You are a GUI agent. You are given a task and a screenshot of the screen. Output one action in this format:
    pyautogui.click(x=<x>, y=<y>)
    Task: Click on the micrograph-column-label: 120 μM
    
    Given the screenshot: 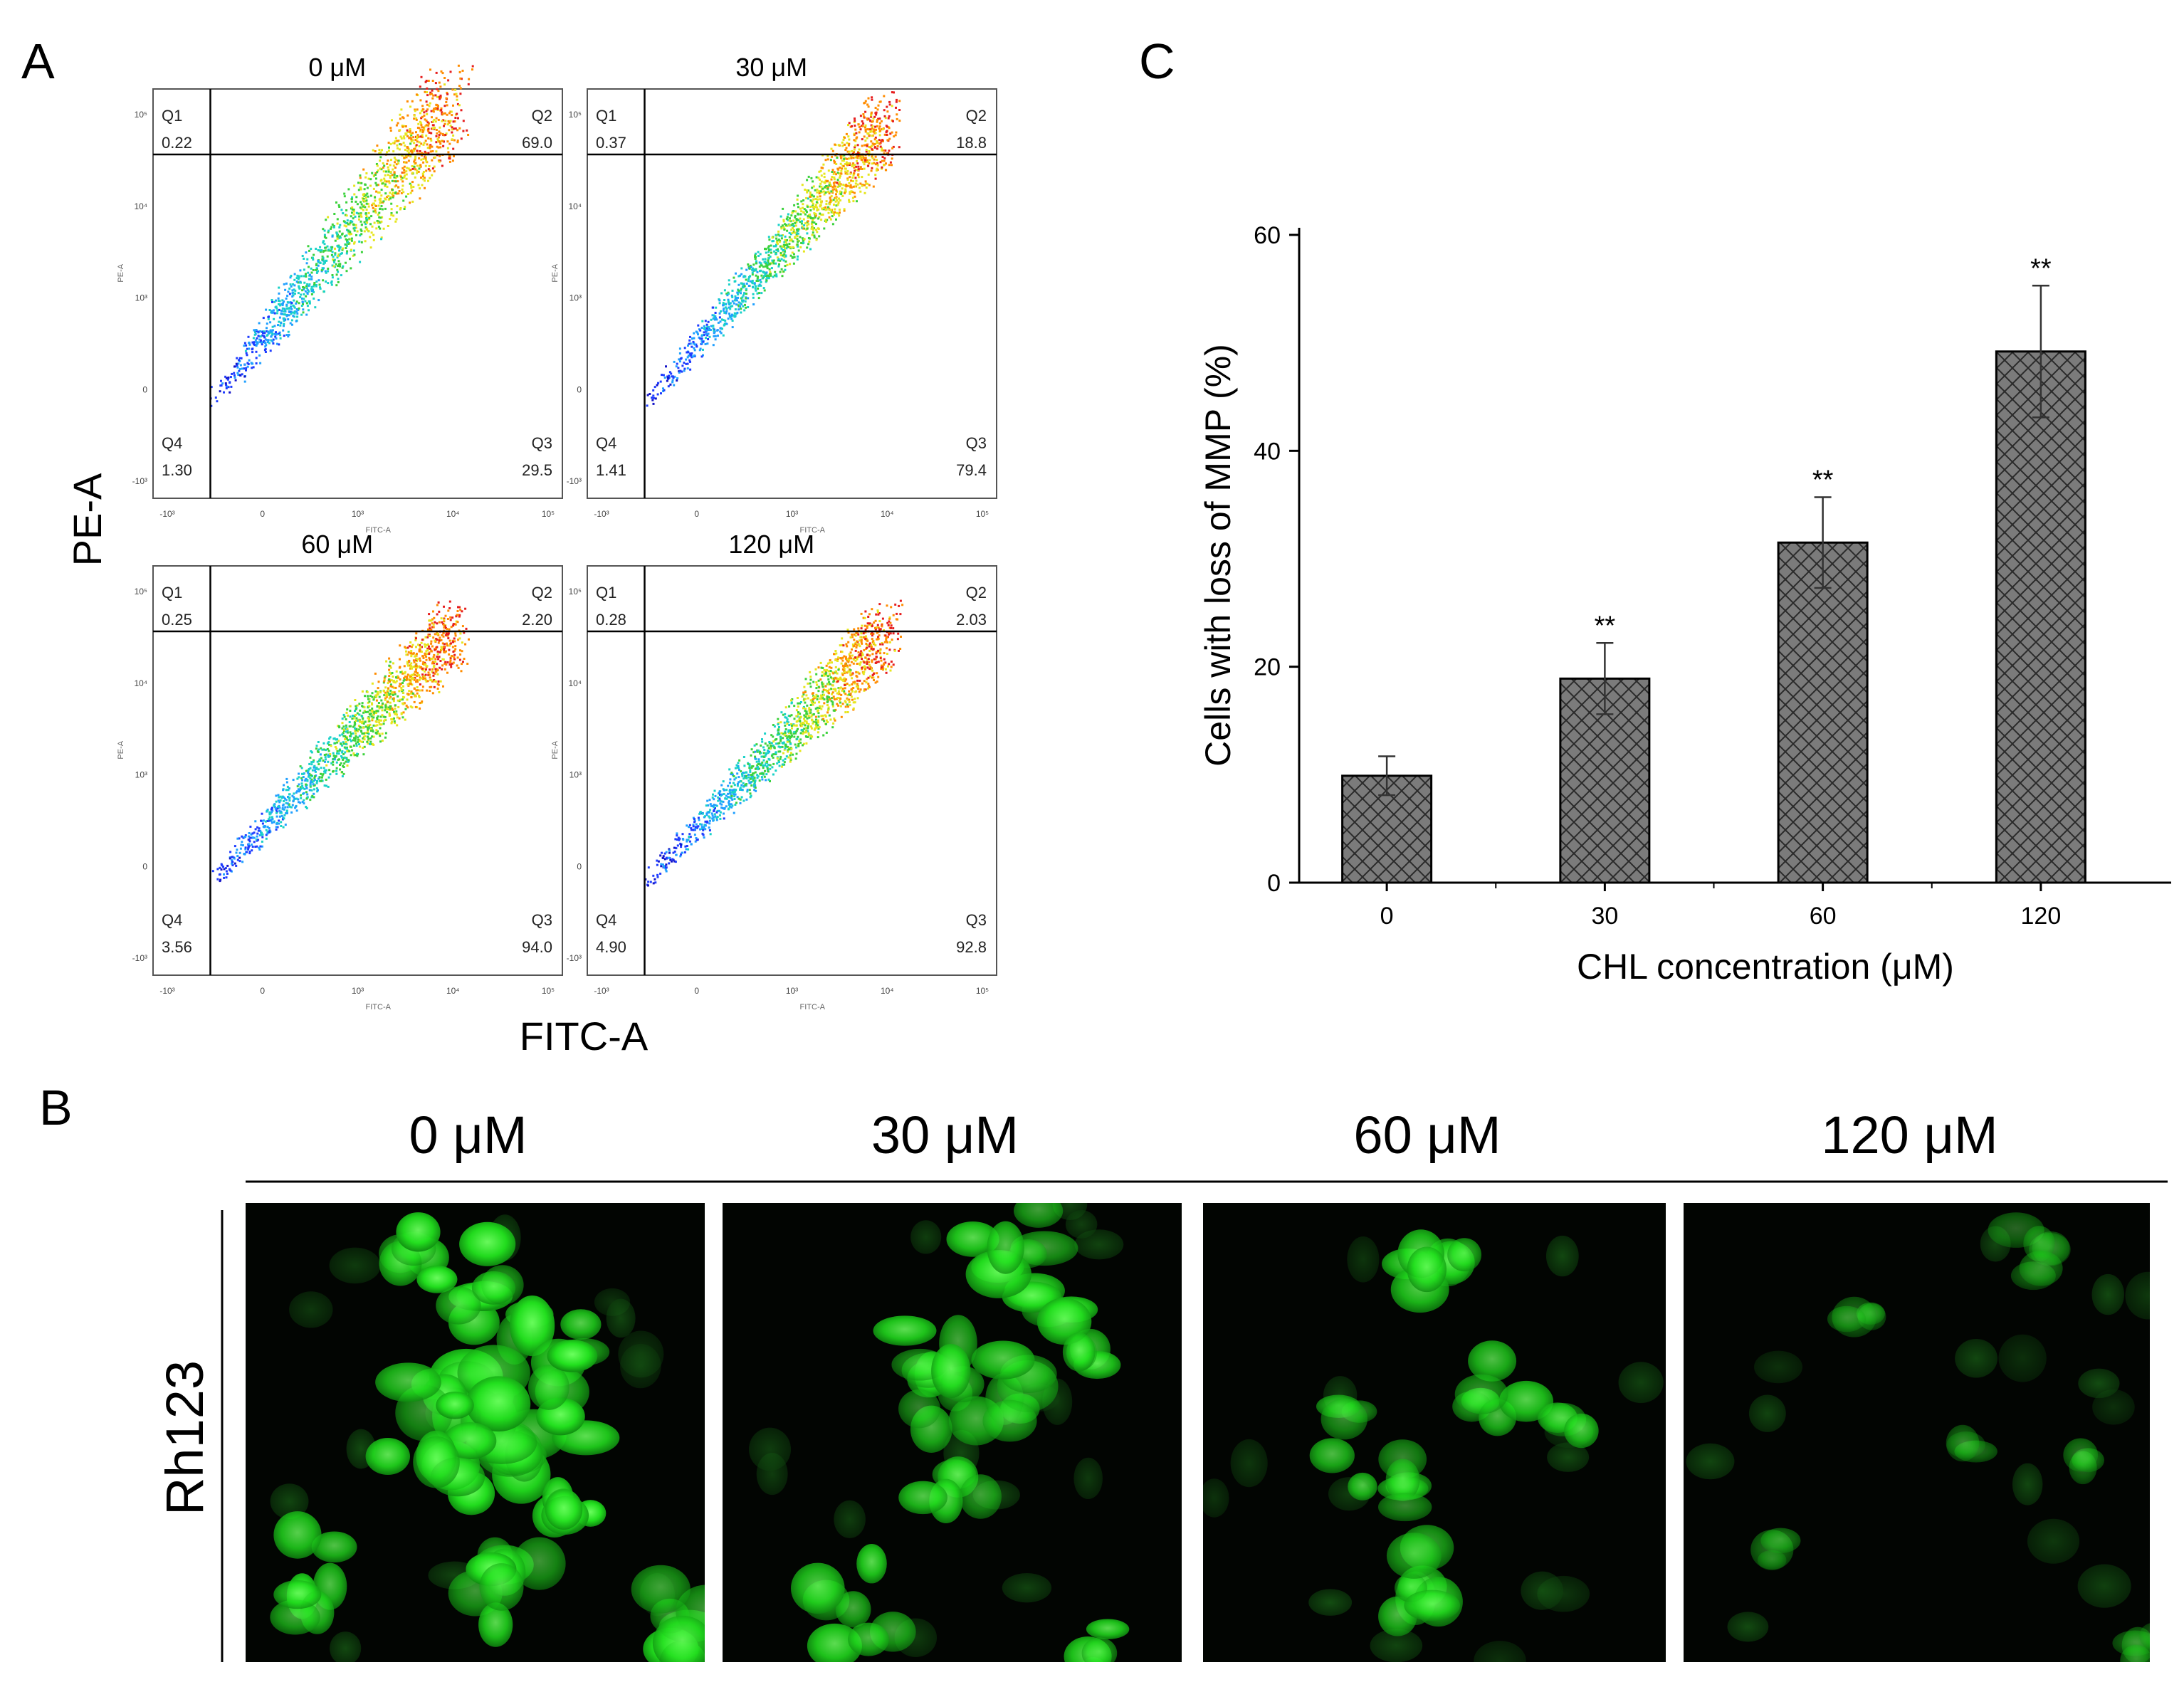 What is the action you would take?
    pyautogui.click(x=1909, y=1135)
    